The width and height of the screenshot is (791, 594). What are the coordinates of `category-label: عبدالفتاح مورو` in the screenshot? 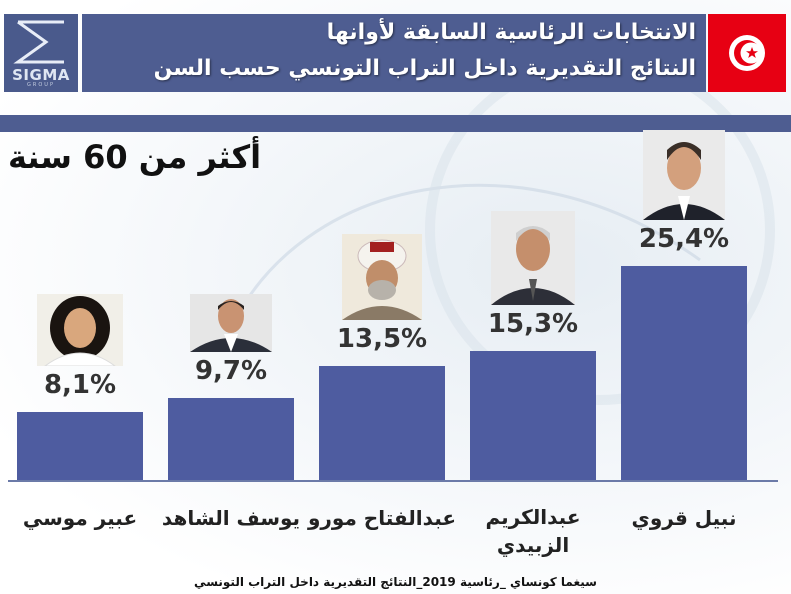 It's located at (382, 518).